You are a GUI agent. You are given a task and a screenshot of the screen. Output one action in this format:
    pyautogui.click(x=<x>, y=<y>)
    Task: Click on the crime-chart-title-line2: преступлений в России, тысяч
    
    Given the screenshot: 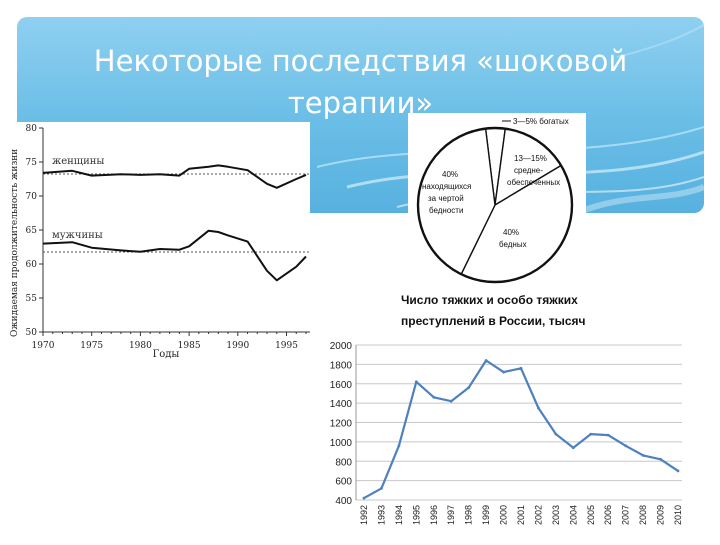 What is the action you would take?
    pyautogui.click(x=493, y=321)
    